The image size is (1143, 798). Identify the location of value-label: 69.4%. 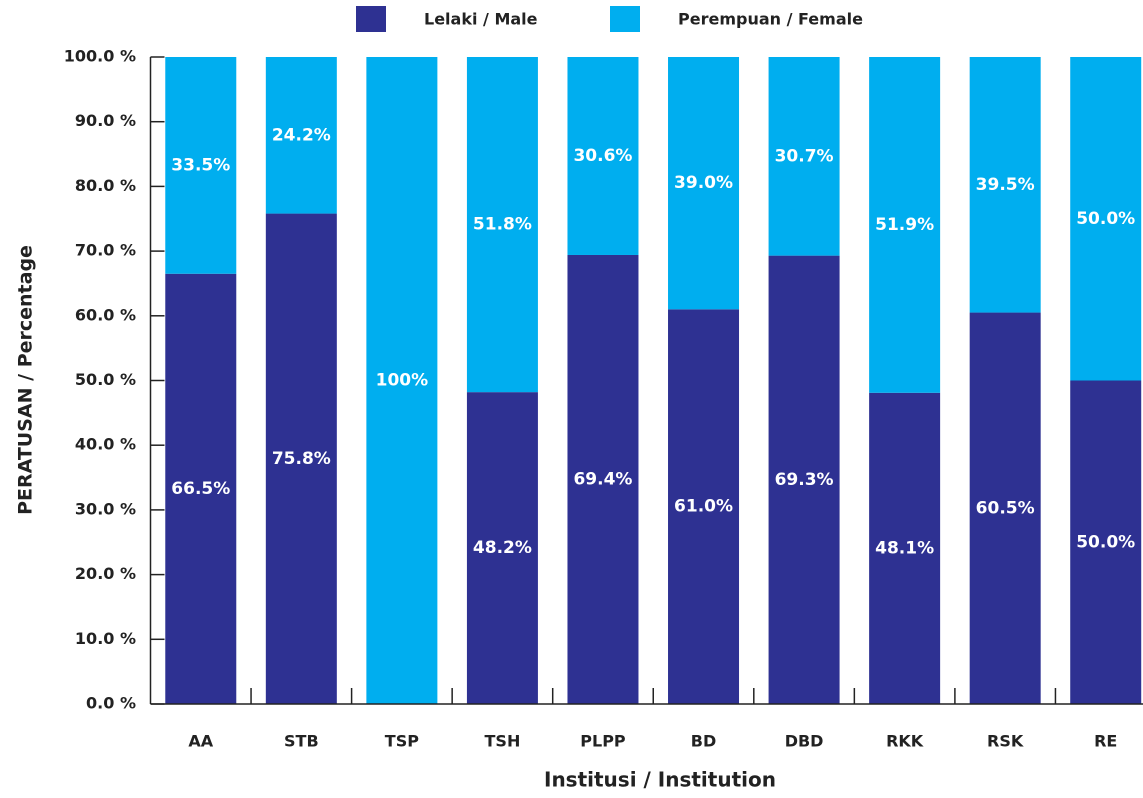
(602, 479).